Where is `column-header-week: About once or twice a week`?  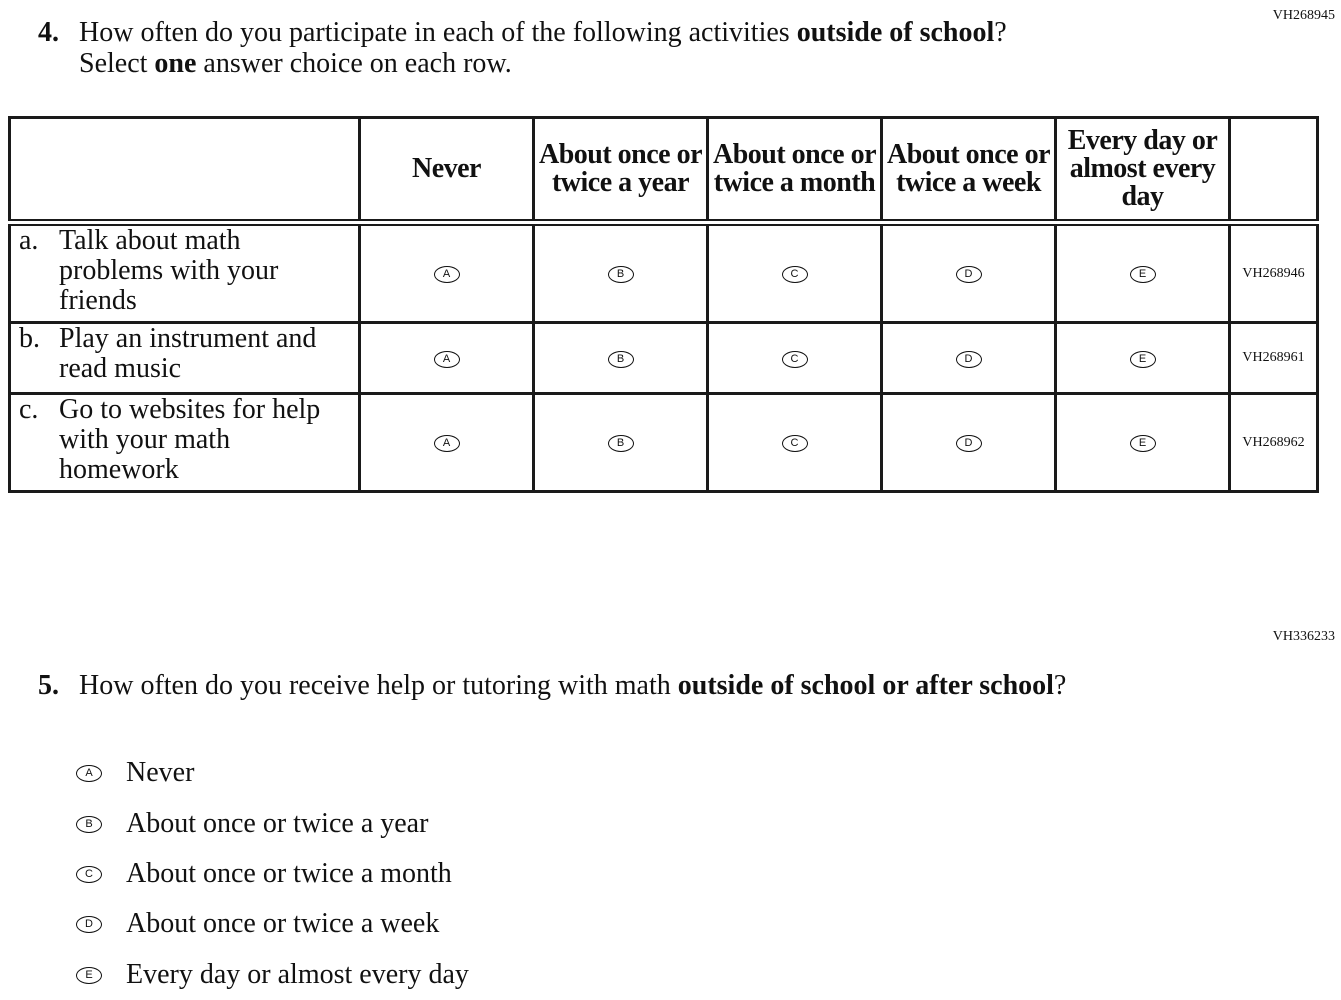
column-header-week: About once or twice a week is located at coordinates (968, 171).